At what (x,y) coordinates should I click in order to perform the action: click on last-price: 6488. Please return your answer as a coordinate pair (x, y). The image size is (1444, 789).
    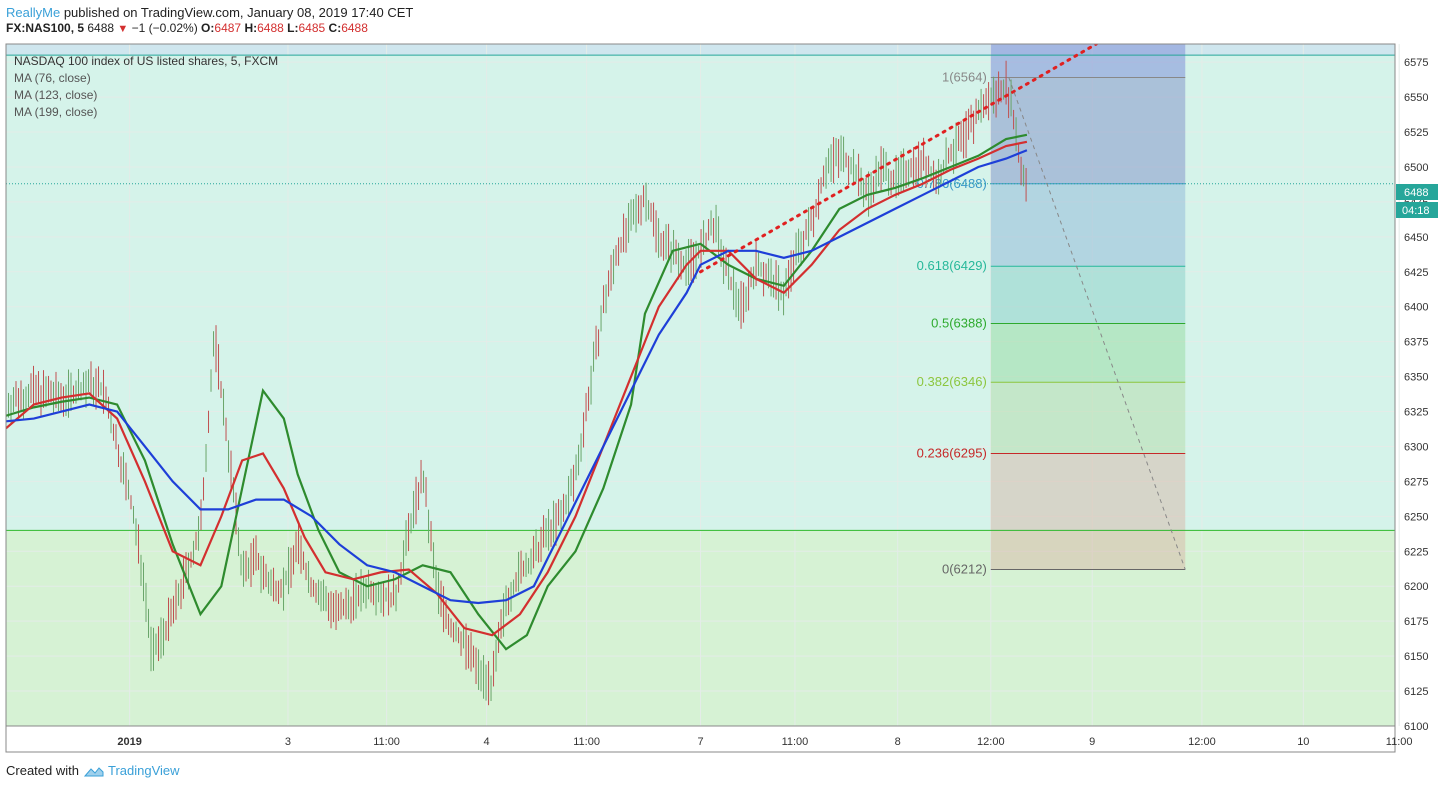
    Looking at the image, I should click on (101, 28).